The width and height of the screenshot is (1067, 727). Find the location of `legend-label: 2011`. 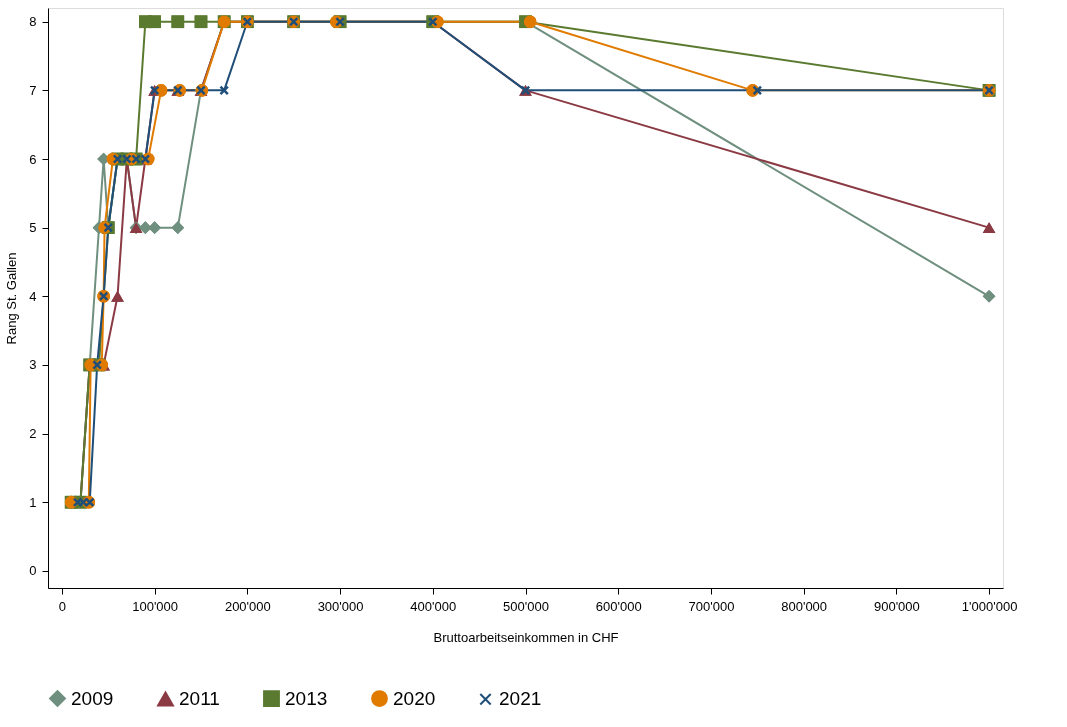

legend-label: 2011 is located at coordinates (199, 699).